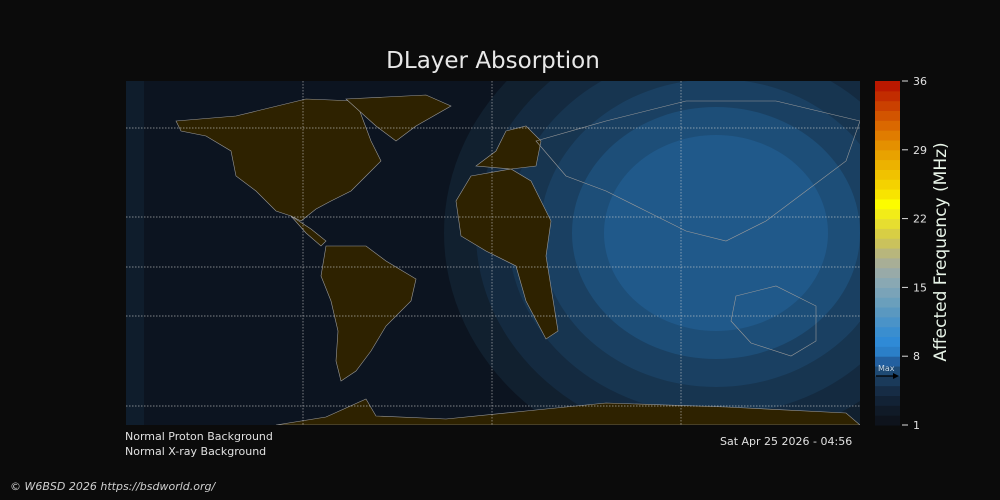 This screenshot has height=500, width=1000. Describe the element at coordinates (308, 231) in the screenshot. I see `central-america` at that location.